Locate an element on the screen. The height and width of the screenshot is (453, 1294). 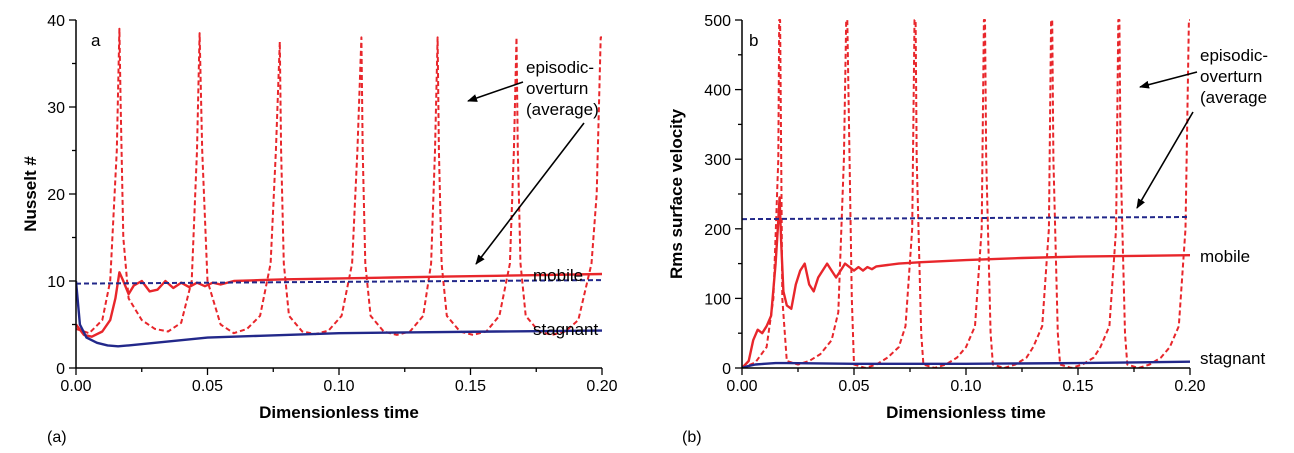
panel-b-y-tick-label: 100 is located at coordinates (717, 299).